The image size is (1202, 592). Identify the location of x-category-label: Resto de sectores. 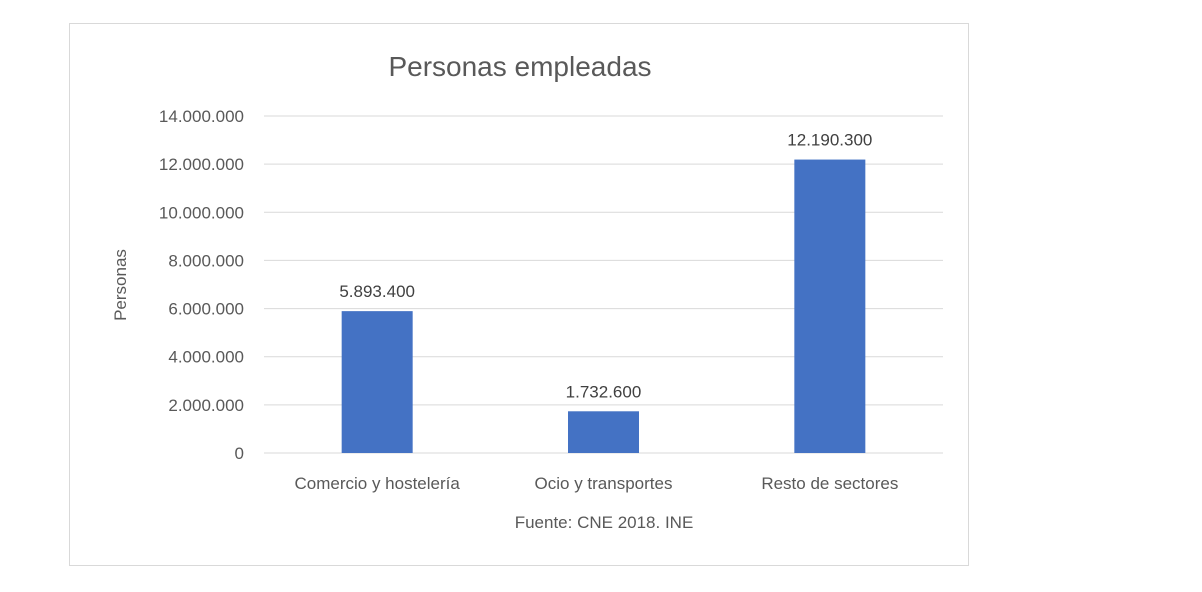
(829, 483).